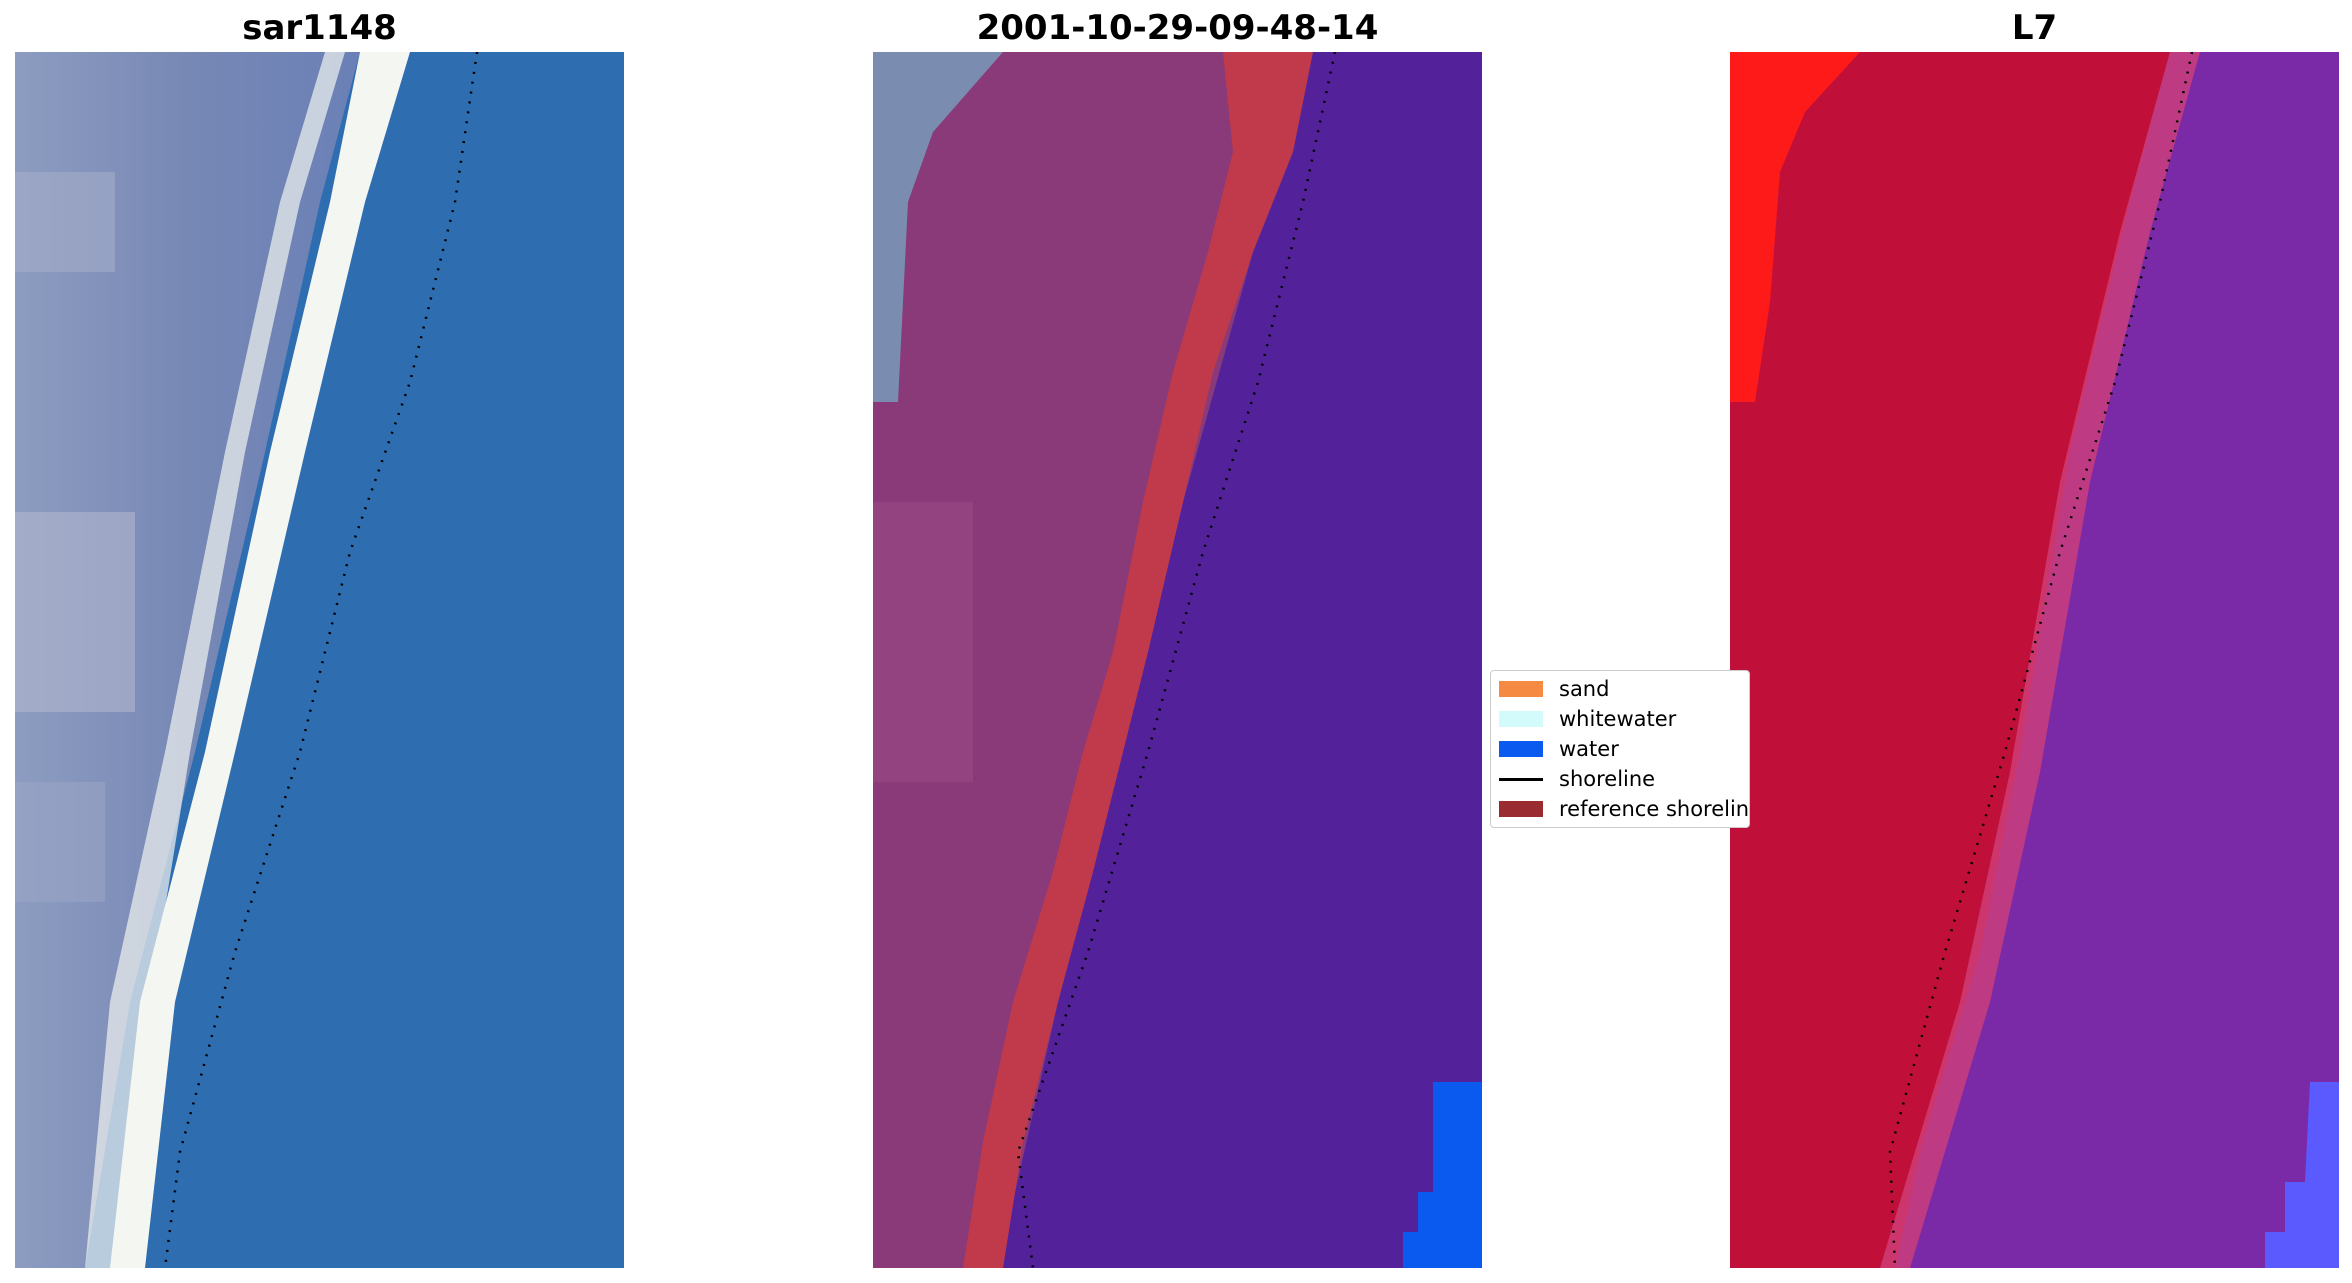  I want to click on rgb-whitewater-band, so click(260, 660).